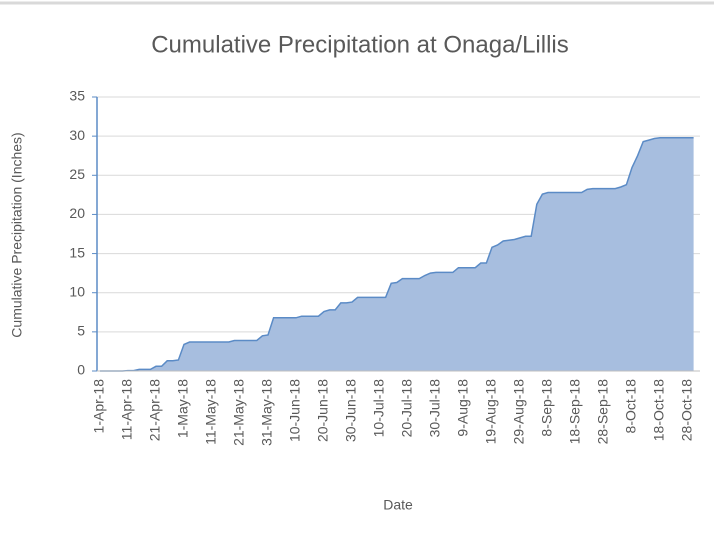 The width and height of the screenshot is (714, 545). I want to click on x-tick-label: 10-Jul-18, so click(379, 408).